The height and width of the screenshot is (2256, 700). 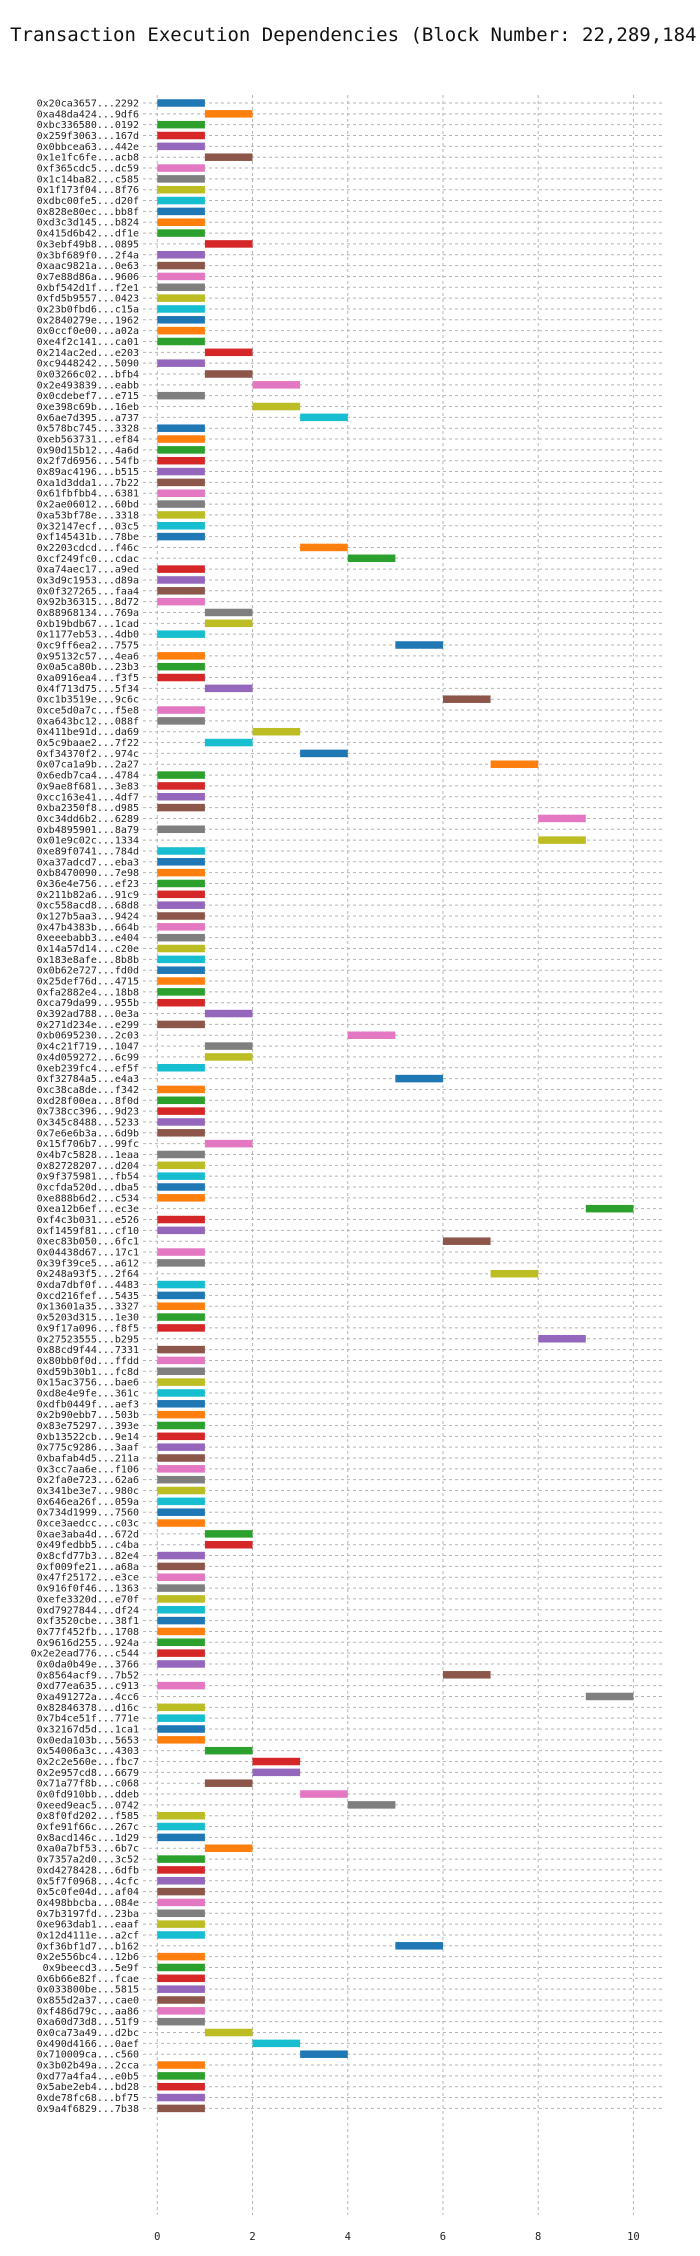 I want to click on y-tick-label: 0x2e556bc4...12b6, so click(x=88, y=1957).